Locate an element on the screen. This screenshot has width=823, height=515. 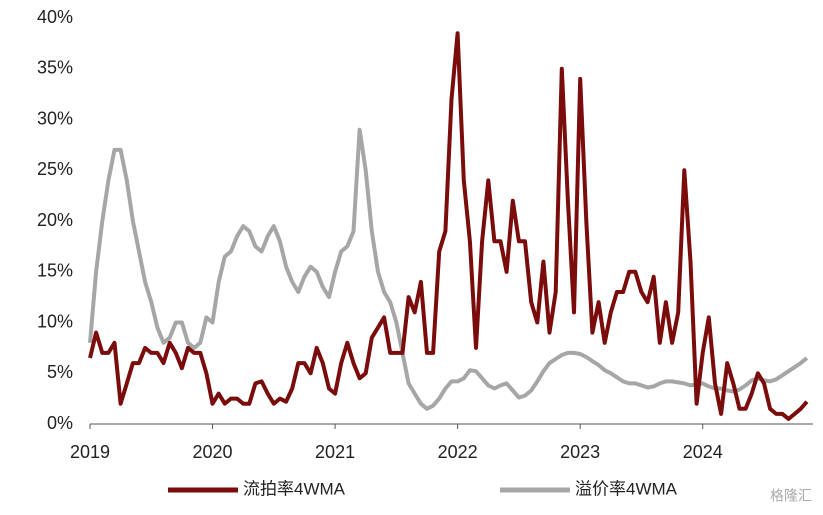
watermark: 格隆汇 is located at coordinates (791, 496).